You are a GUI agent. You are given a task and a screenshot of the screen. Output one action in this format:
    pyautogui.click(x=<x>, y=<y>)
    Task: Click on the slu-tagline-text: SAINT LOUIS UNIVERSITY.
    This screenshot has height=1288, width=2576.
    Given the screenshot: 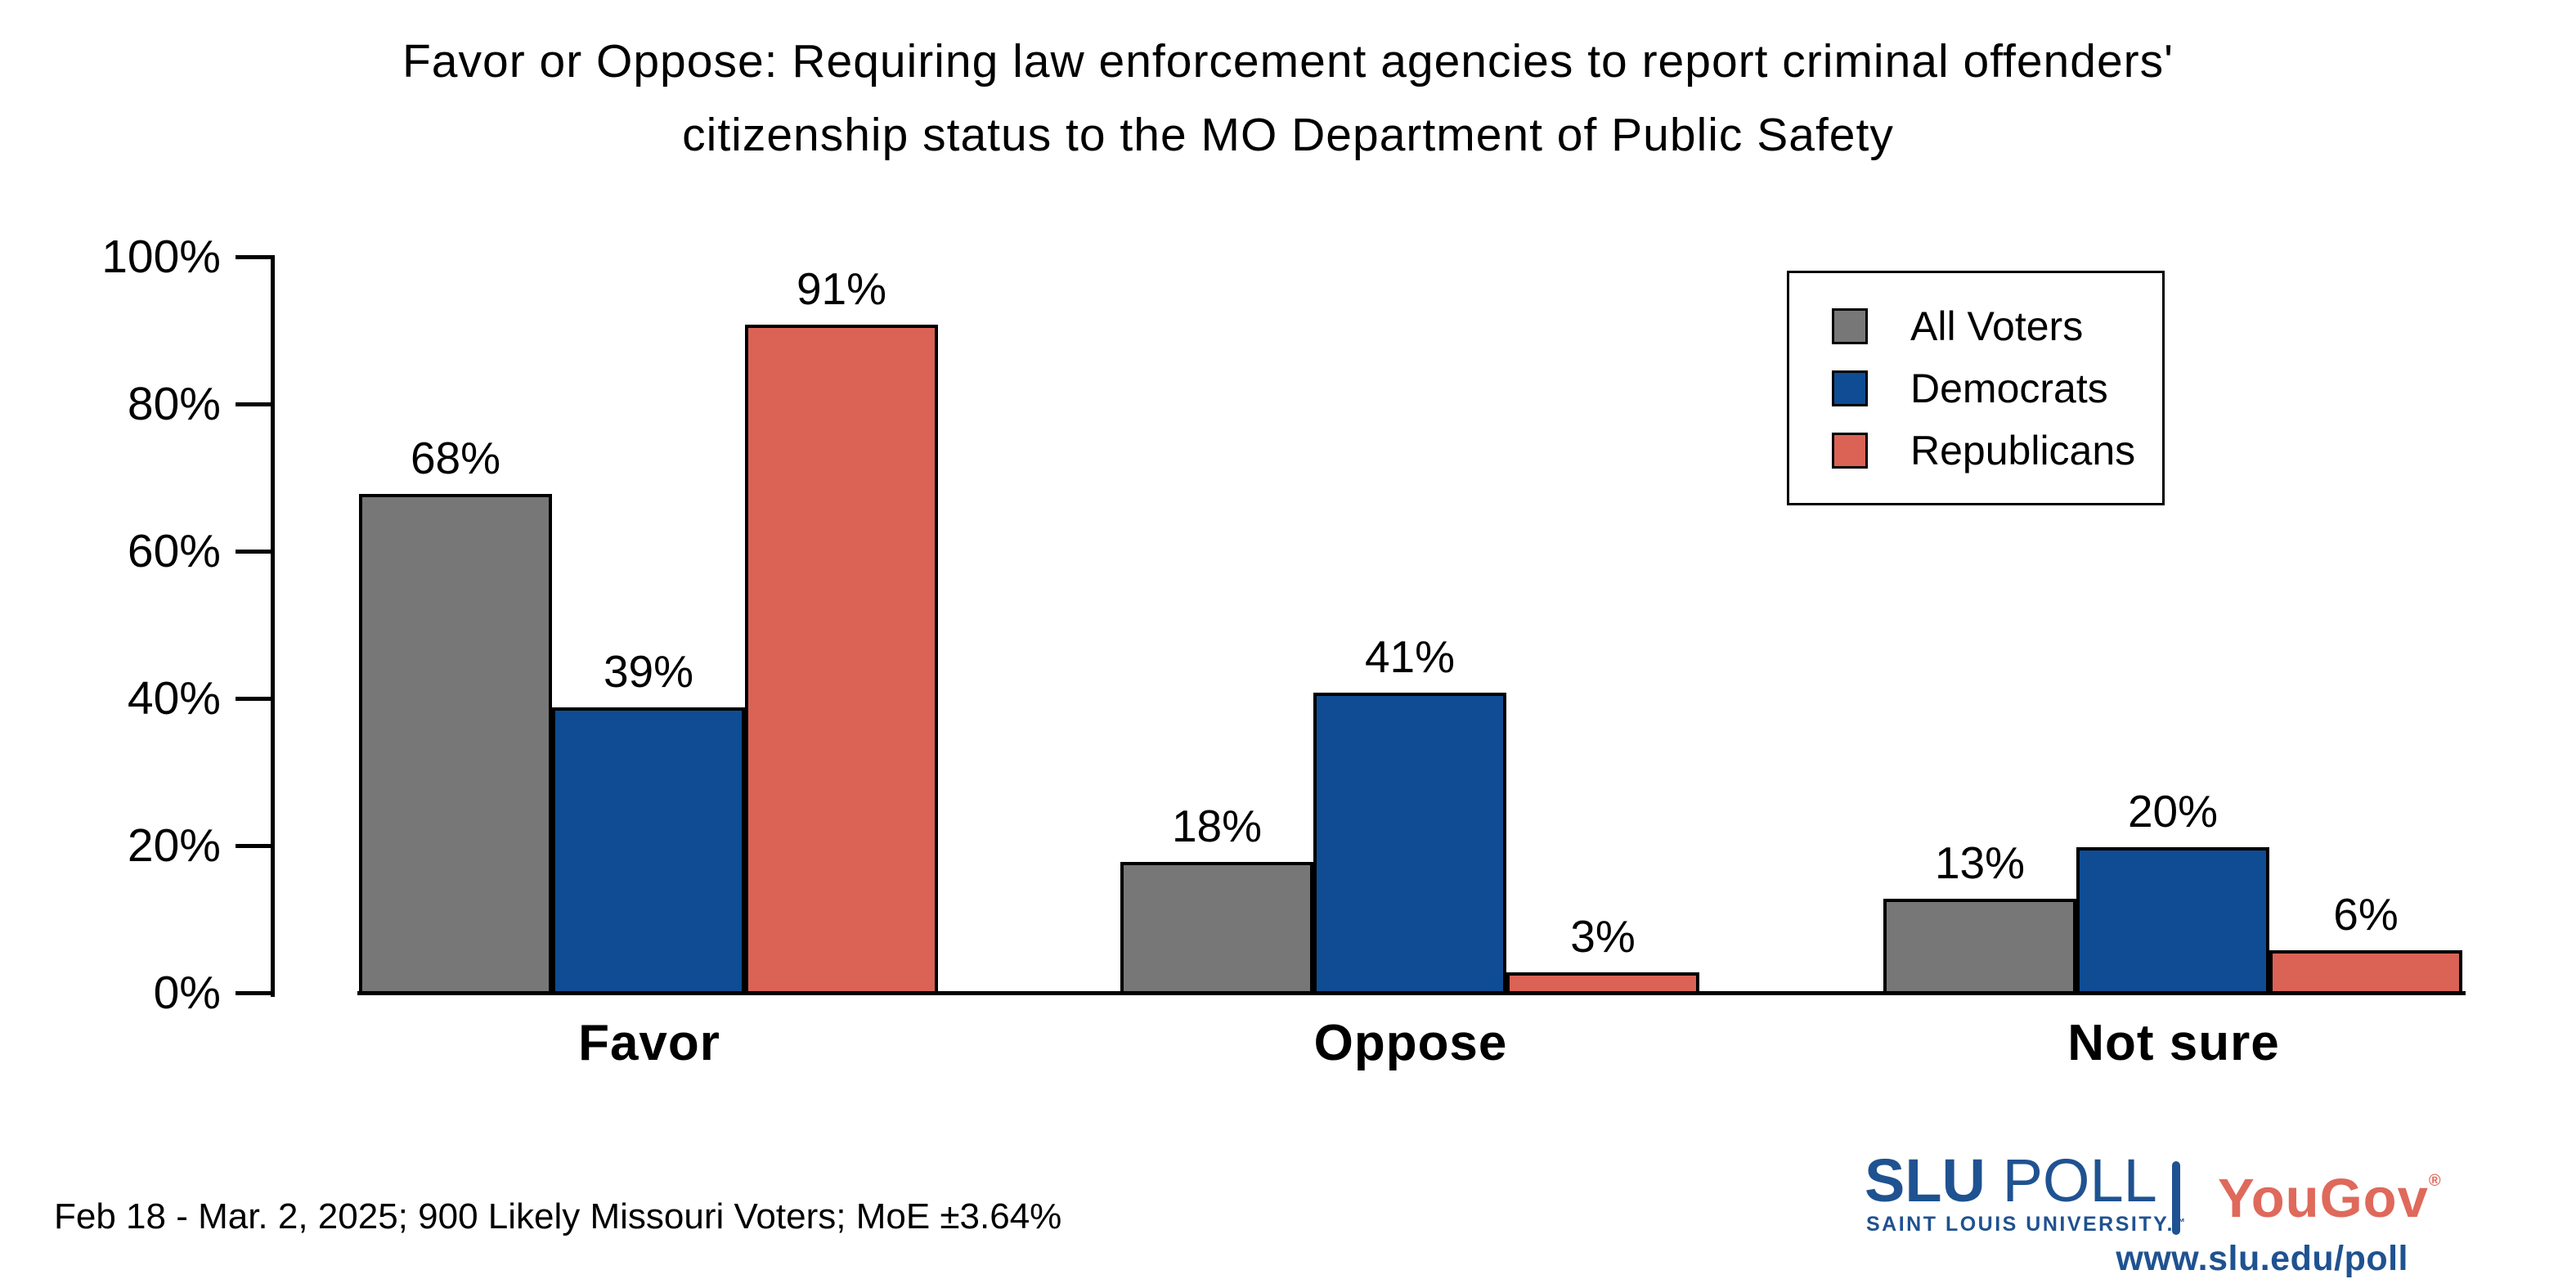 What is the action you would take?
    pyautogui.click(x=2020, y=1224)
    